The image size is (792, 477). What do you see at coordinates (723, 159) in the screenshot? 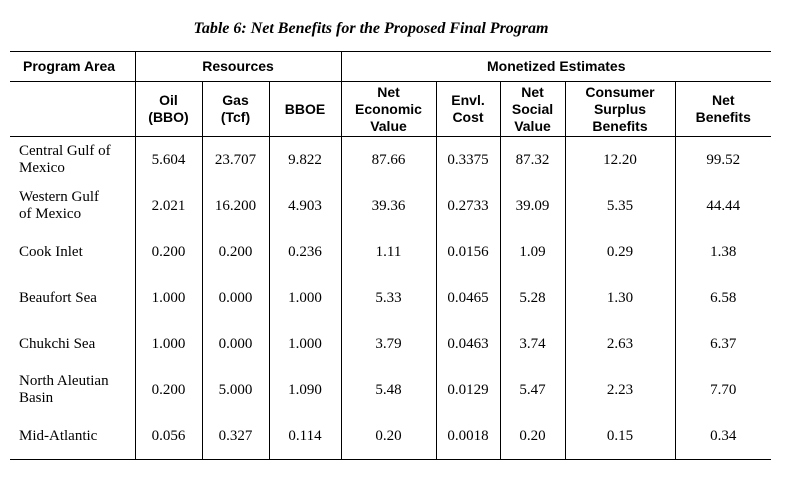
I see `cell-nb: 99.52` at bounding box center [723, 159].